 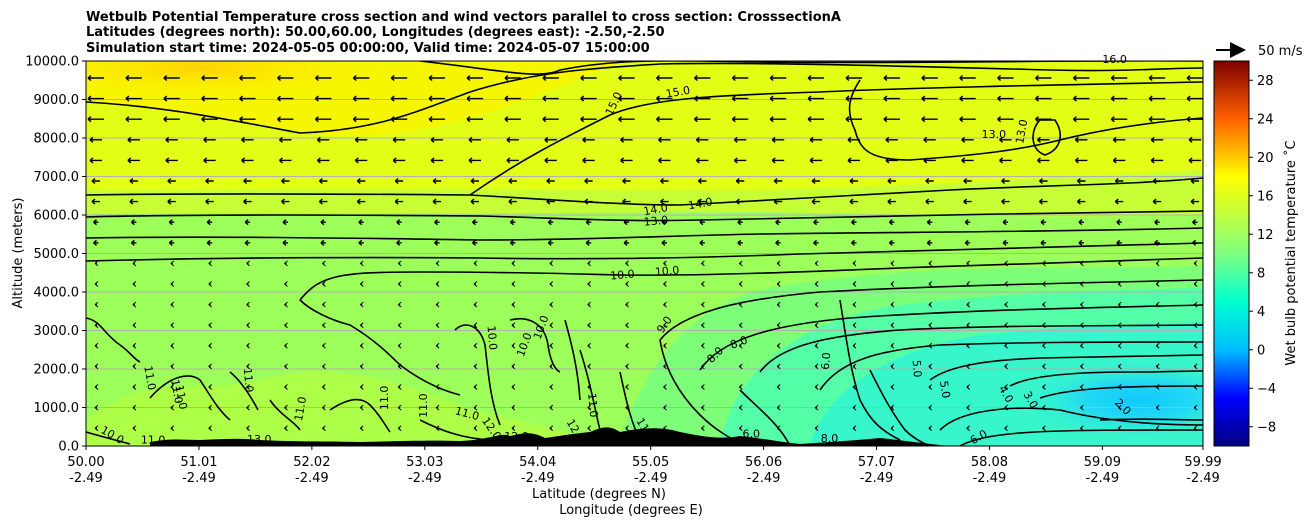 I want to click on contour-11-west-b, so click(x=244, y=391).